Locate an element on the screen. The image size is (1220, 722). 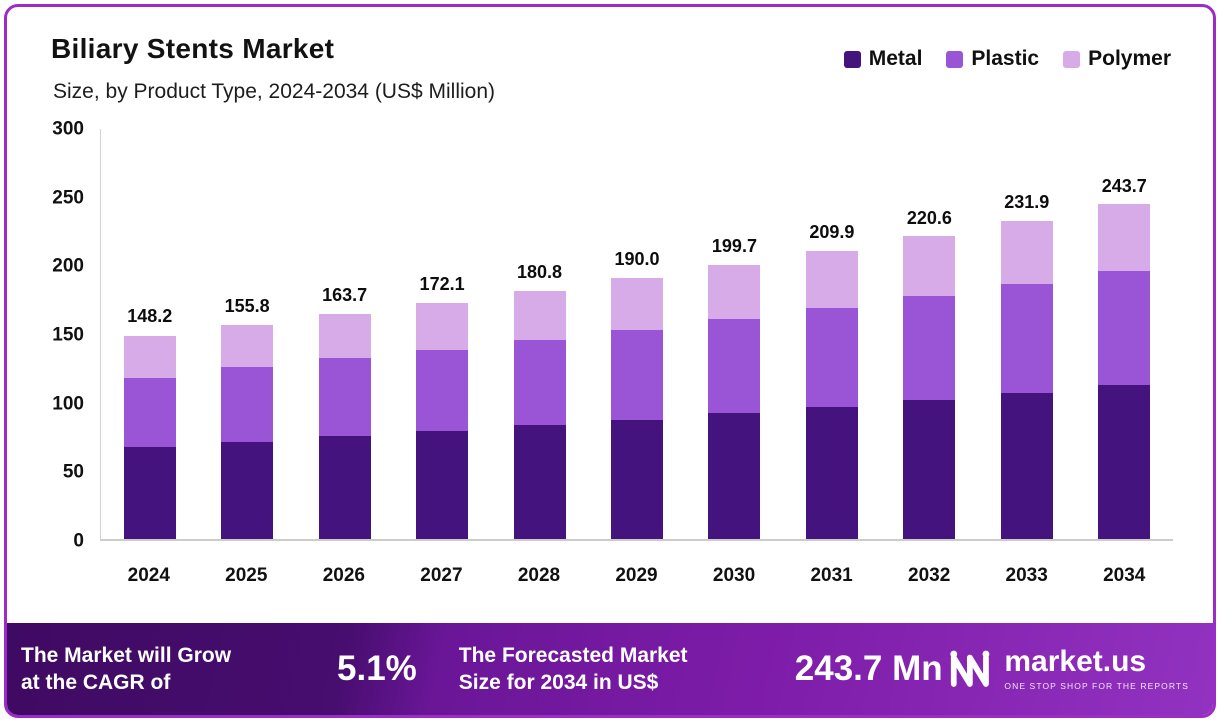
y-tick-label: 300 is located at coordinates (68, 129).